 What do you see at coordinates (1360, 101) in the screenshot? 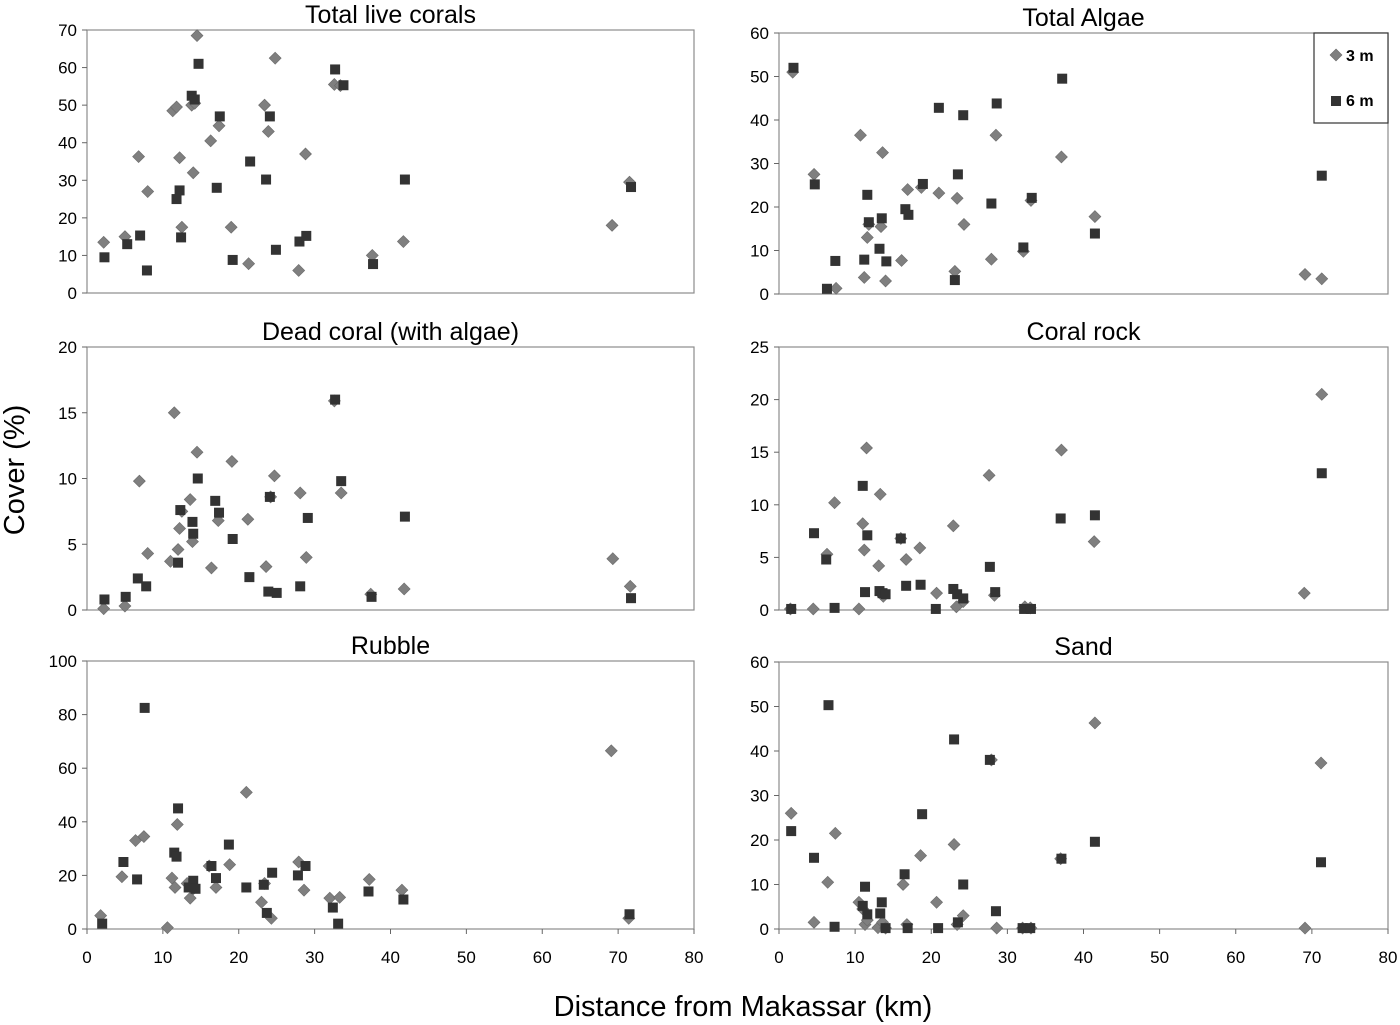
I see `legend-label-6m: 6 m` at bounding box center [1360, 101].